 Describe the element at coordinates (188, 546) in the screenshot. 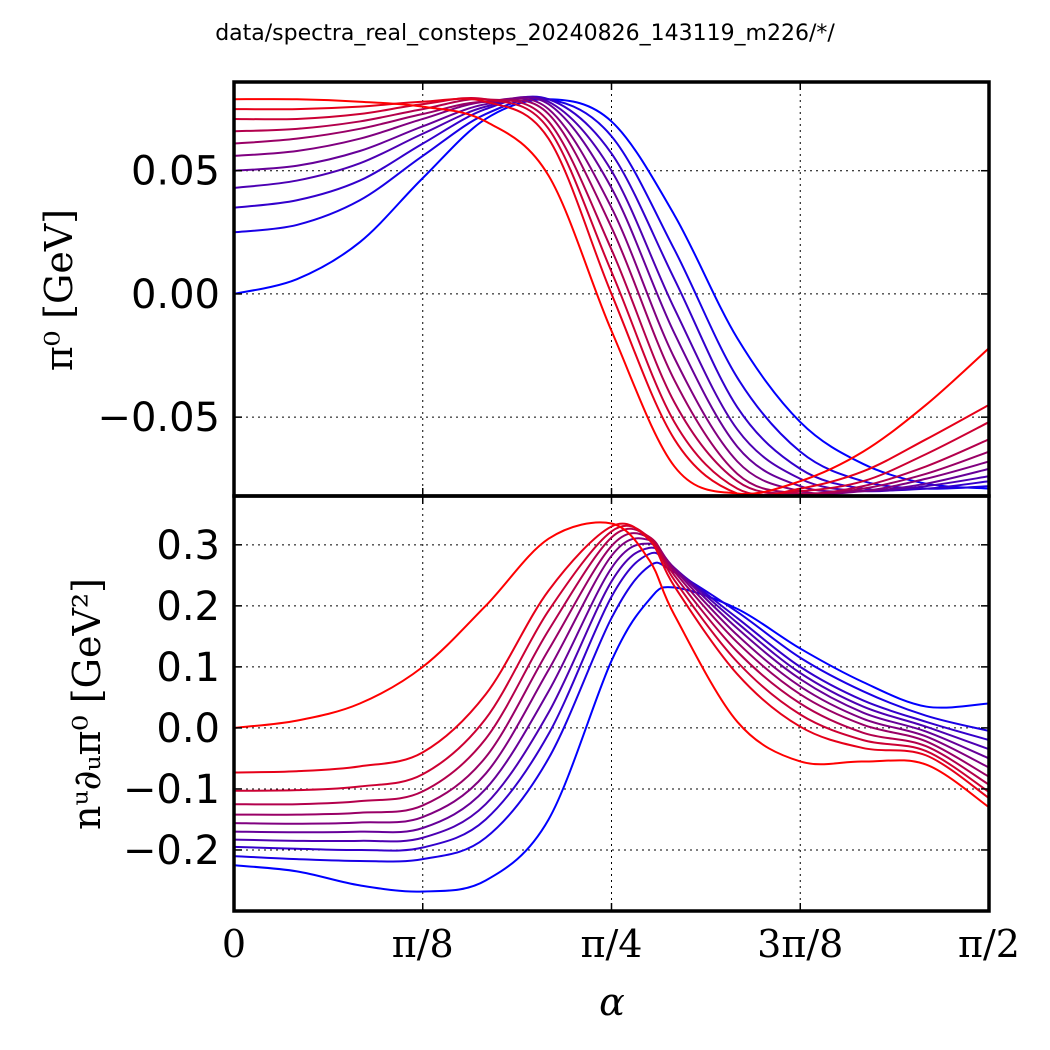

I see `y-tick-label: 0.3` at that location.